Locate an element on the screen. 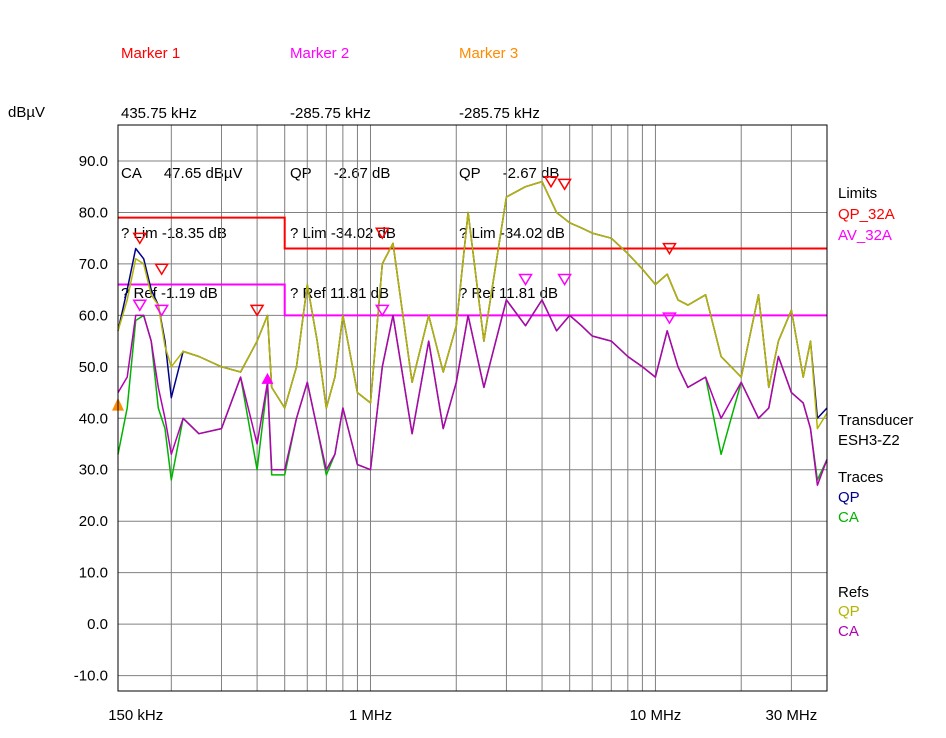 The width and height of the screenshot is (946, 738). marker-3-ref: ? Ref 11.81 dB is located at coordinates (508, 293).